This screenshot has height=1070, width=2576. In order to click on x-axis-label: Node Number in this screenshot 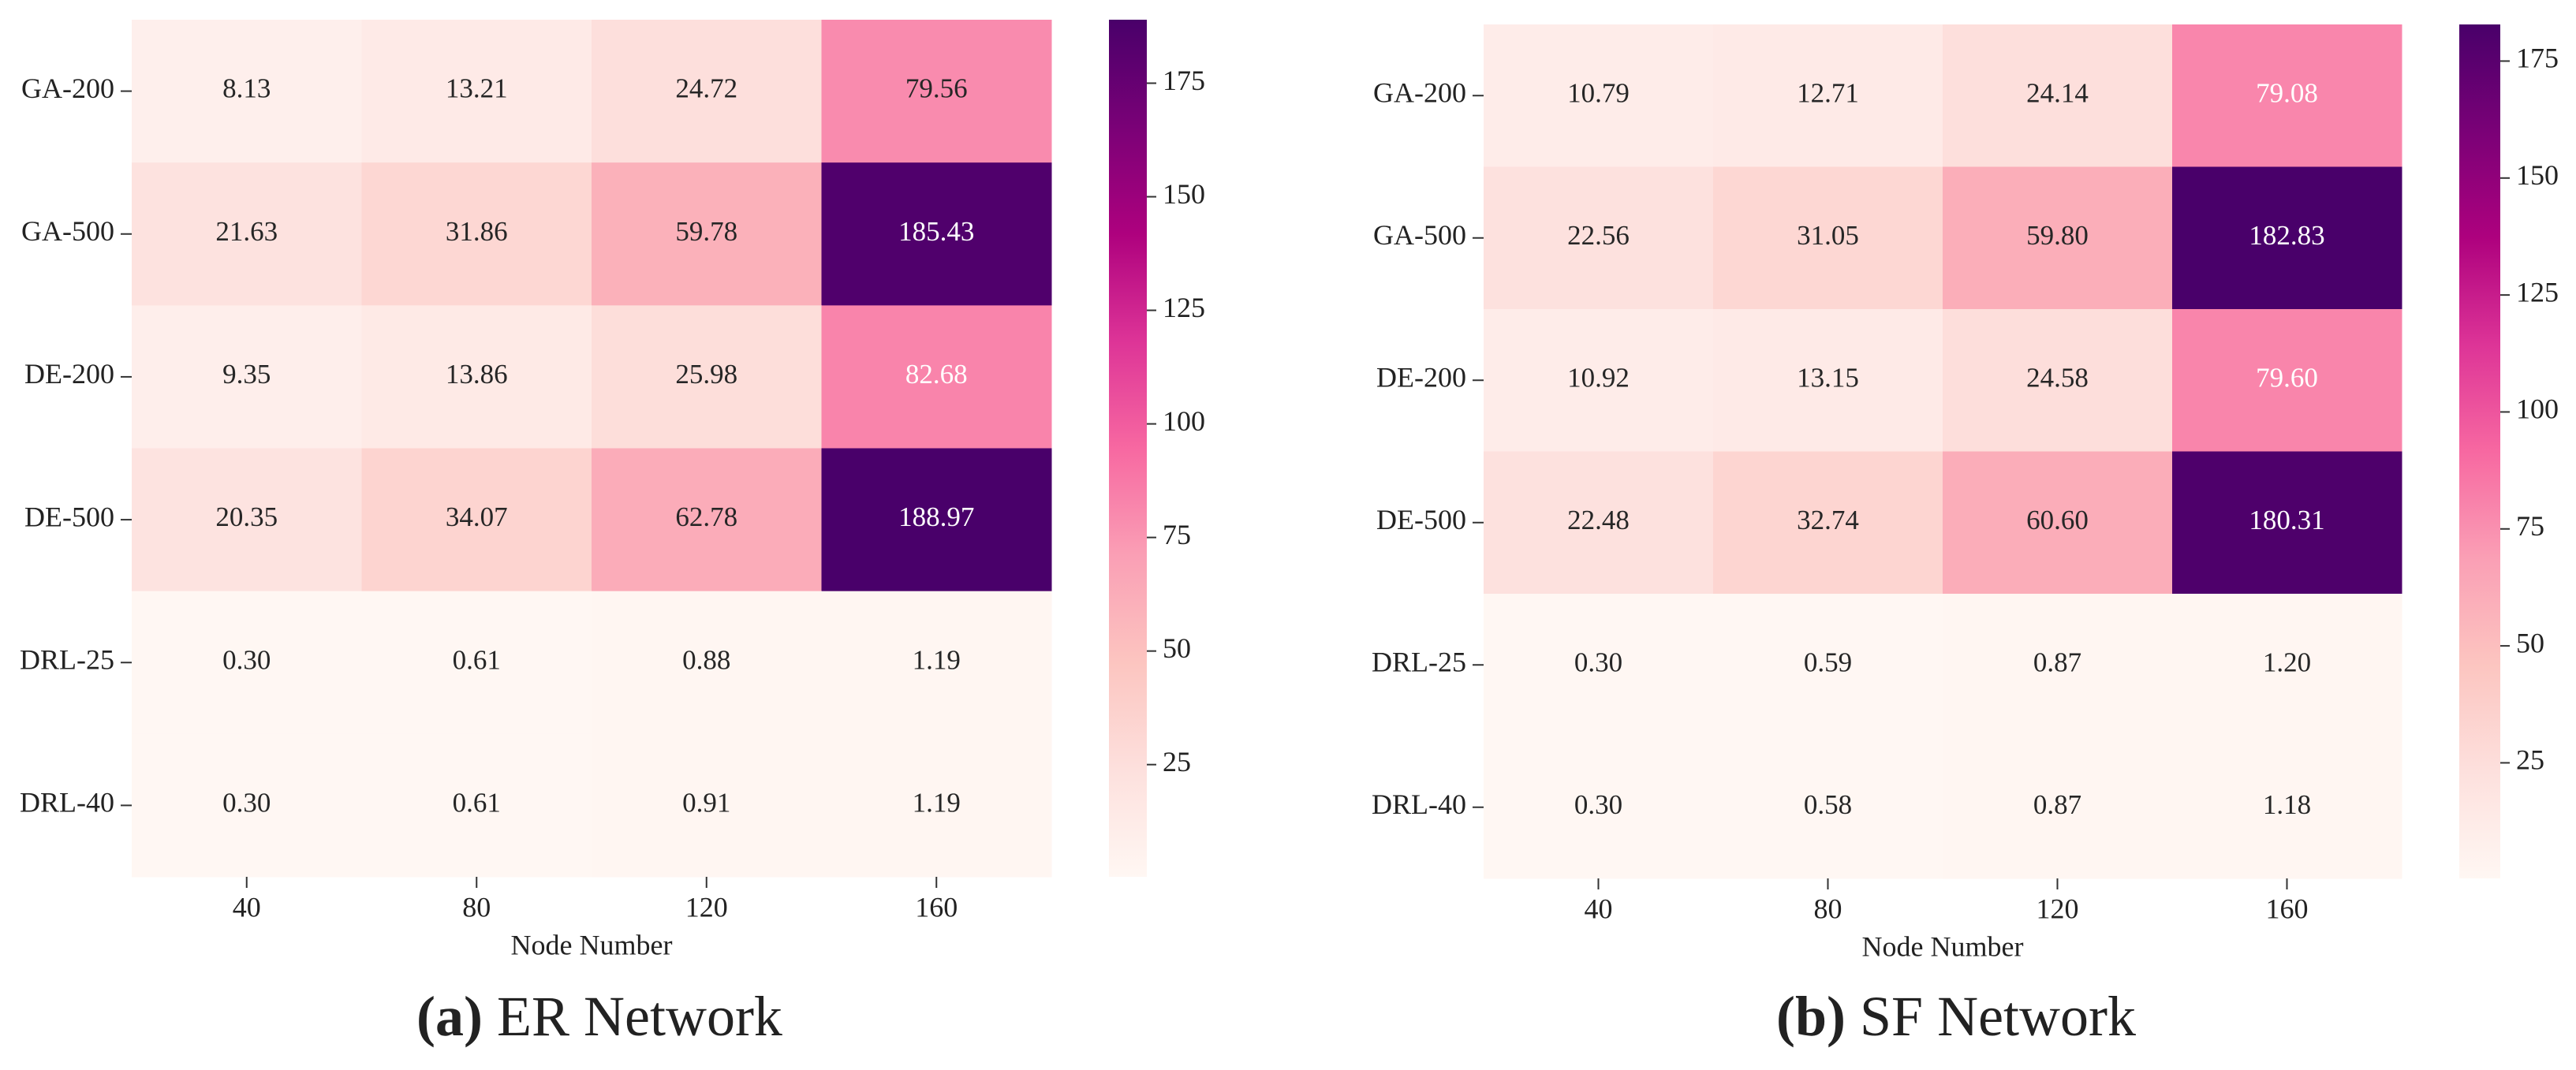, I will do `click(1943, 946)`.